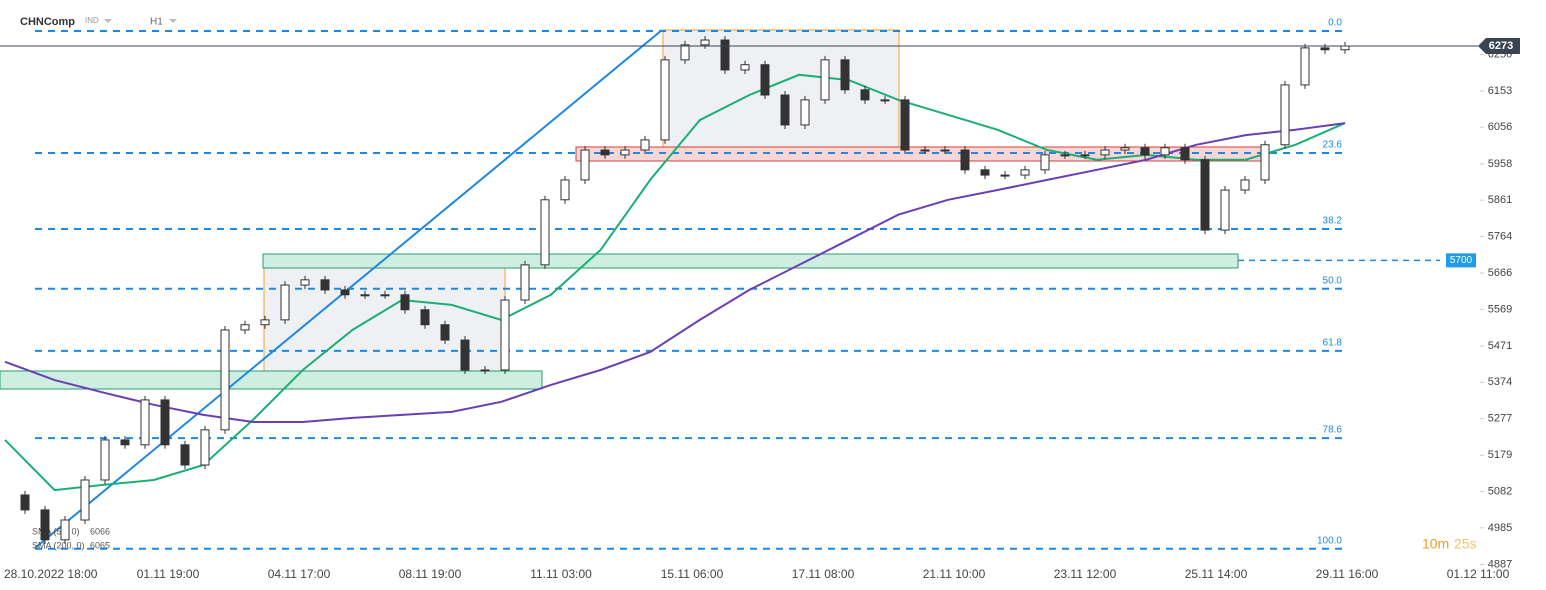 This screenshot has height=590, width=1546. Describe the element at coordinates (1335, 23) in the screenshot. I see `fib-label: 0.0` at that location.